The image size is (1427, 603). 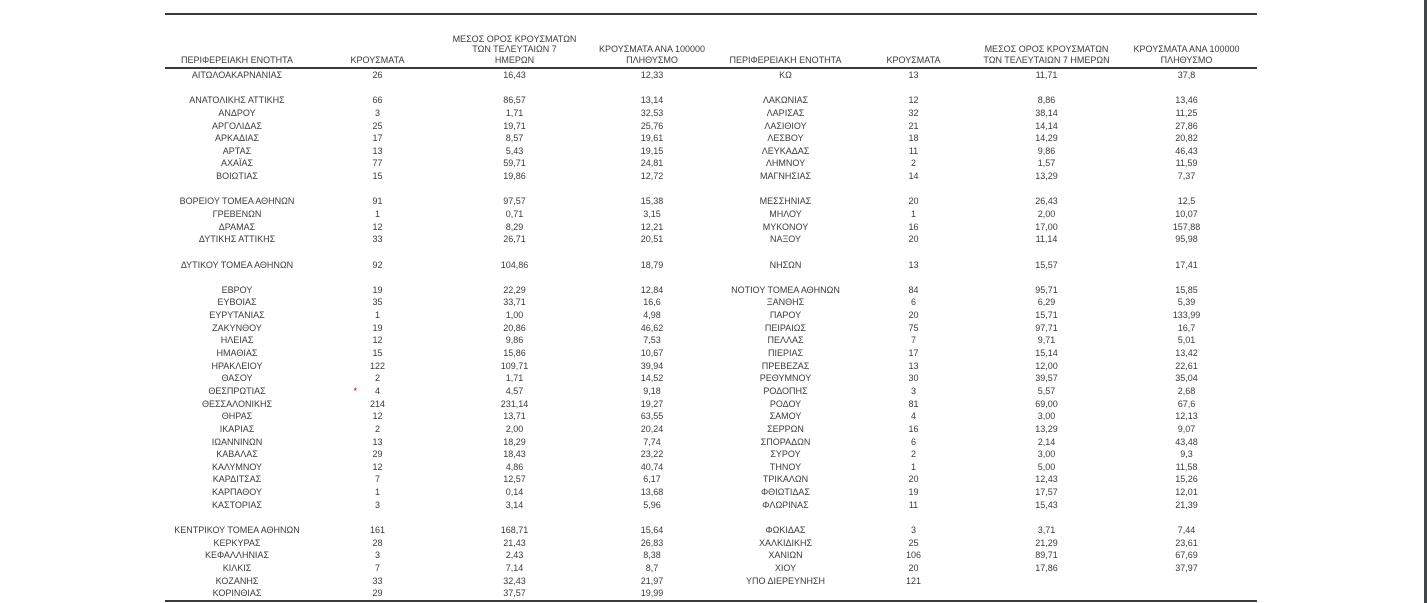 I want to click on value-cell: 19,99, so click(x=652, y=594).